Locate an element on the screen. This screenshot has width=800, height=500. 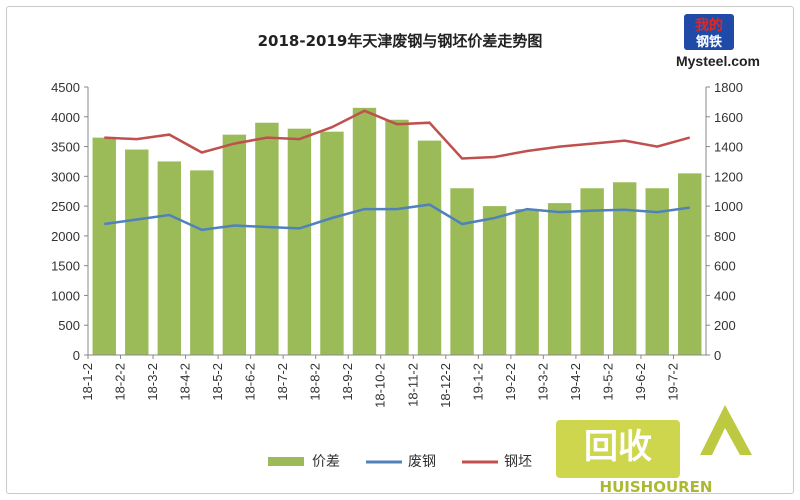
y-right-tick-label: 0 is located at coordinates (717, 355).